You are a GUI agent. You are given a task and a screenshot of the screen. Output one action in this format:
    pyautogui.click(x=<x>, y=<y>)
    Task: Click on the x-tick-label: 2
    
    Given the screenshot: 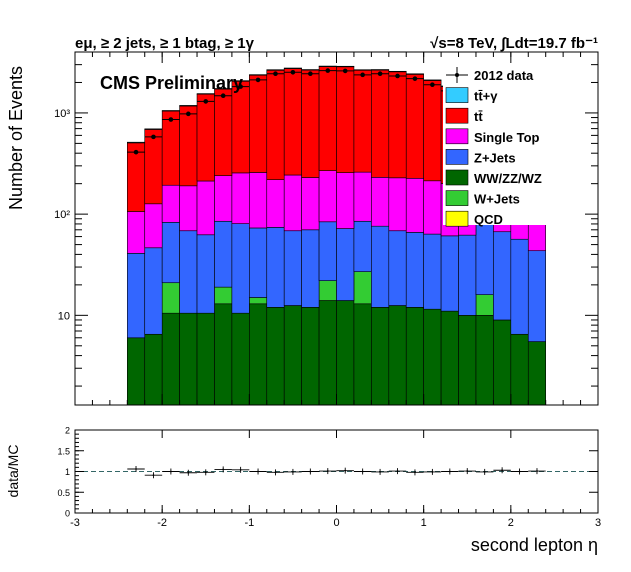 What is the action you would take?
    pyautogui.click(x=511, y=523)
    